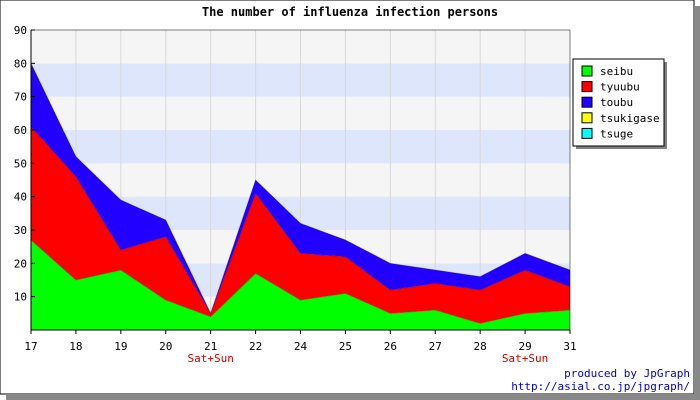 The height and width of the screenshot is (400, 700). I want to click on y-tick-label: 30, so click(20, 230).